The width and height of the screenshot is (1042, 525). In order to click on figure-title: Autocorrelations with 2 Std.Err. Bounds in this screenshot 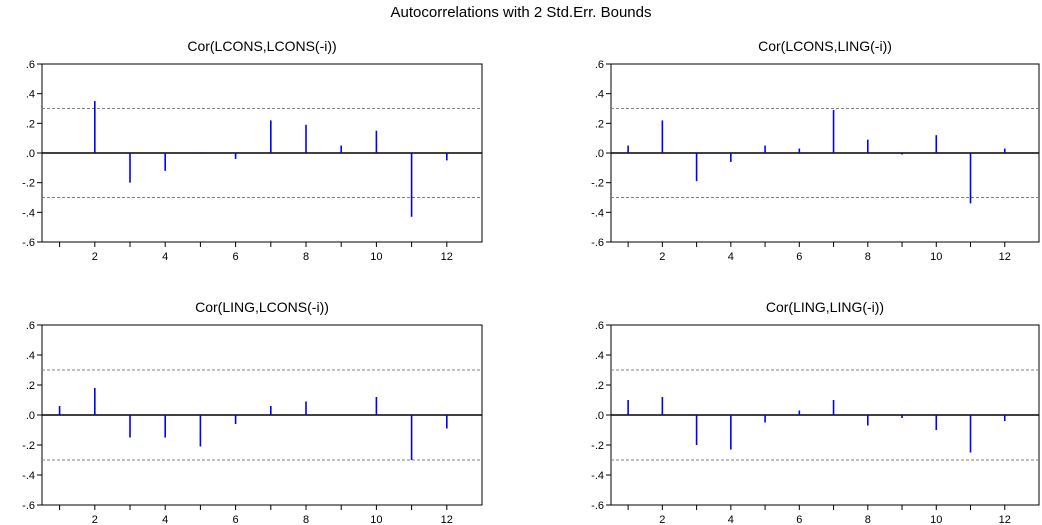, I will do `click(521, 12)`.